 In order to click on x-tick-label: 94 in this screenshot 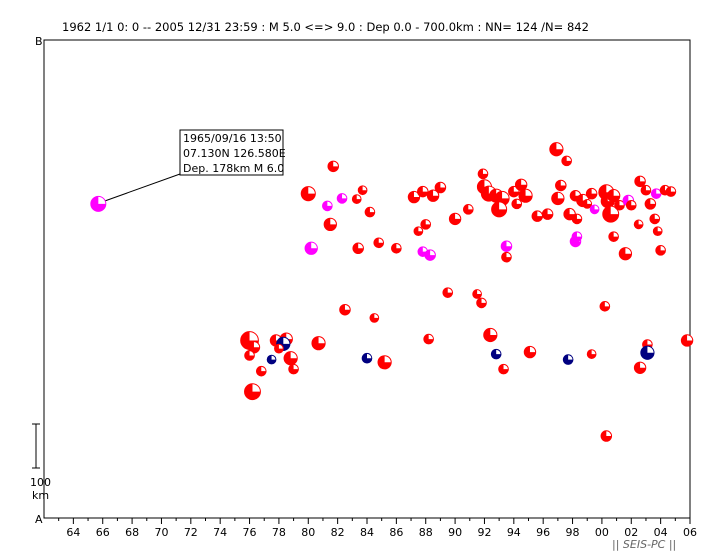, I will do `click(514, 532)`.